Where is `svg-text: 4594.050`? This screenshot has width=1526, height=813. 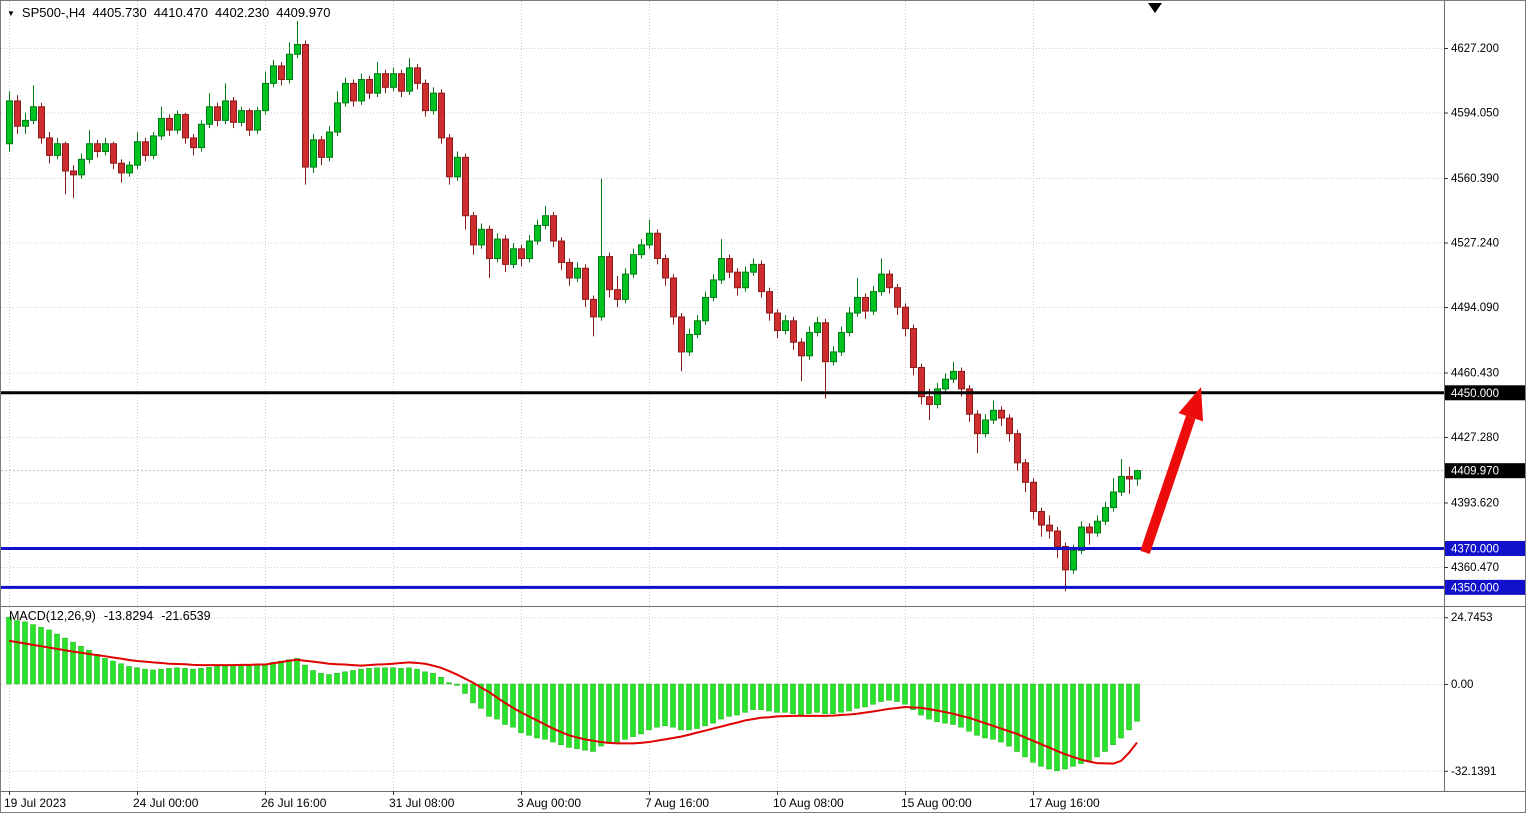
svg-text: 4594.050 is located at coordinates (1475, 114).